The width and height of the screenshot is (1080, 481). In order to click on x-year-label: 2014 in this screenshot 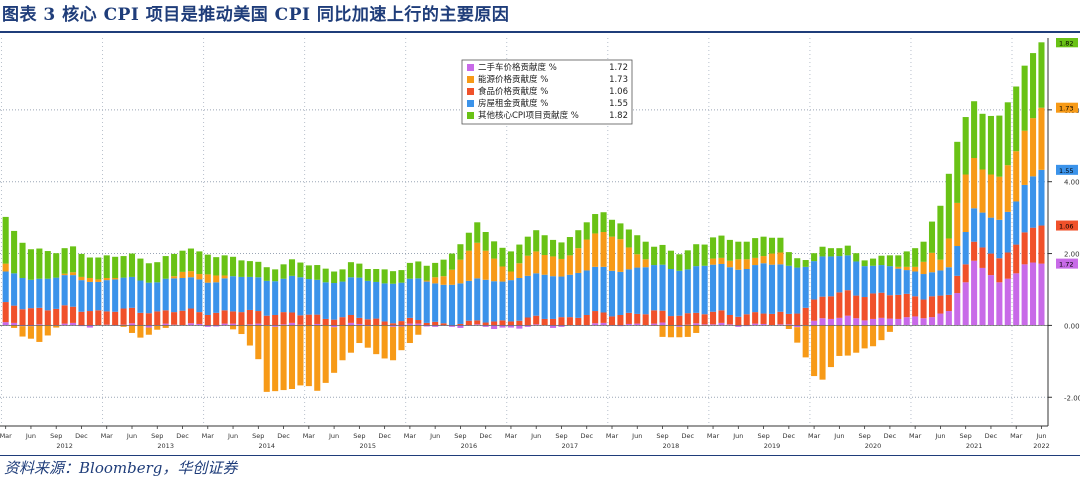, I will do `click(266, 446)`.